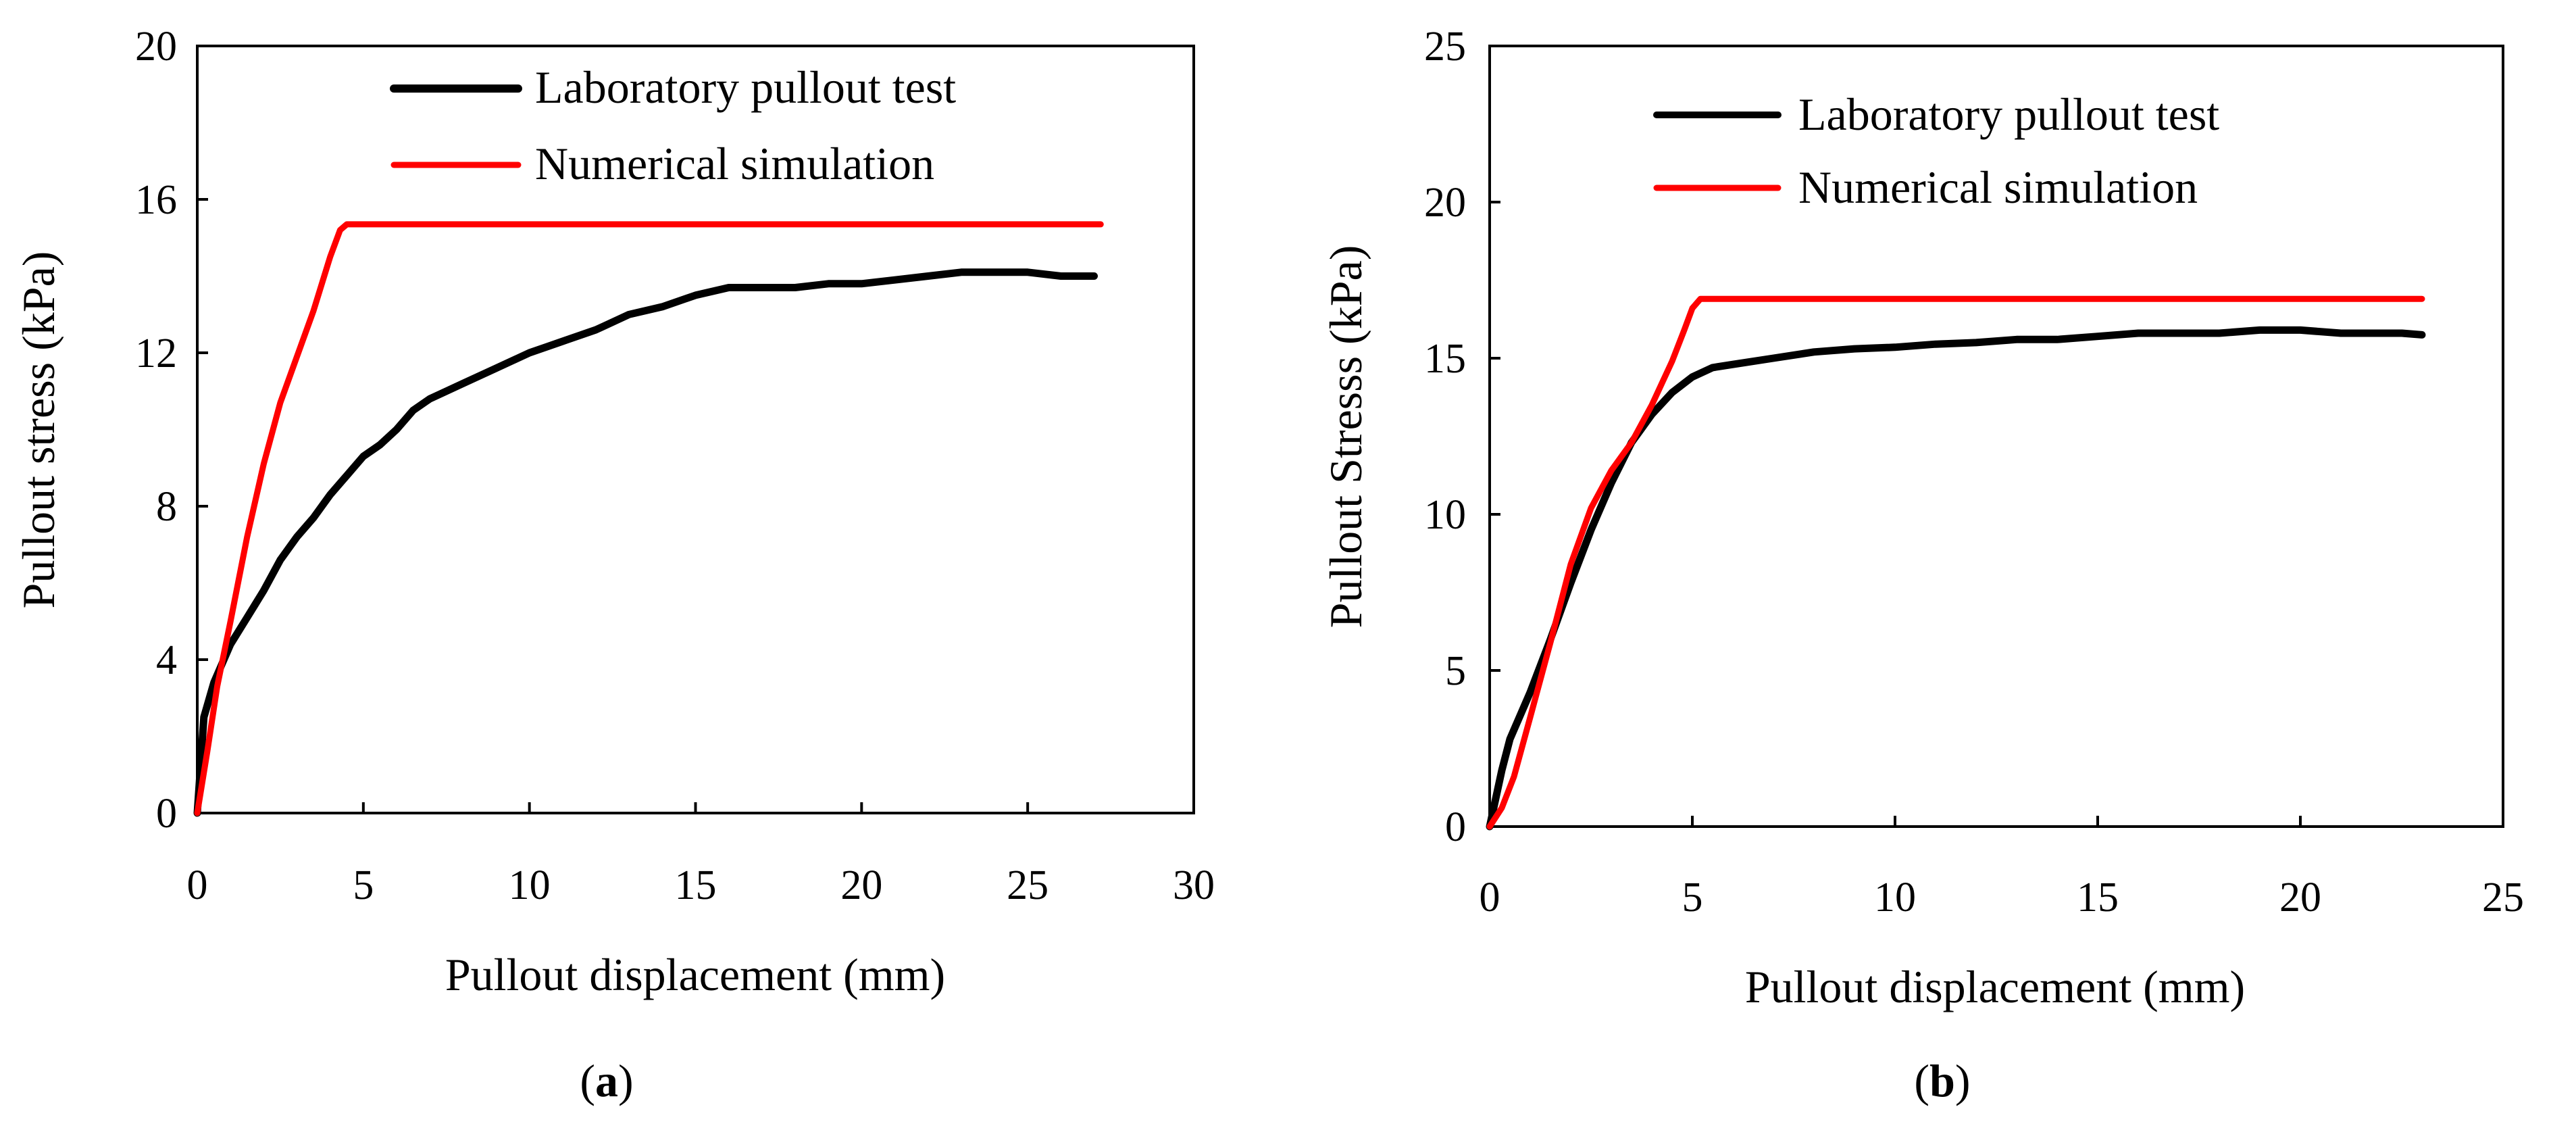 Image resolution: width=2576 pixels, height=1128 pixels. I want to click on panel-a-x-tick-label: 20, so click(861, 885).